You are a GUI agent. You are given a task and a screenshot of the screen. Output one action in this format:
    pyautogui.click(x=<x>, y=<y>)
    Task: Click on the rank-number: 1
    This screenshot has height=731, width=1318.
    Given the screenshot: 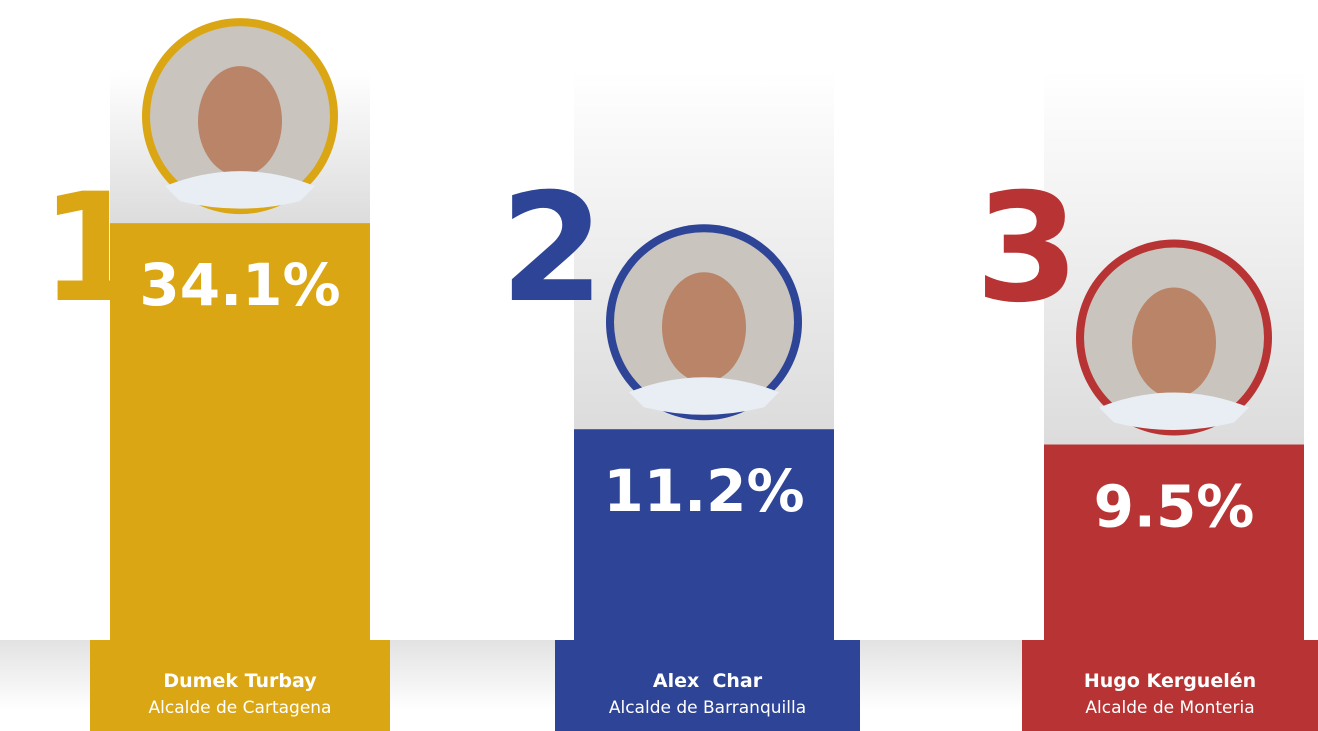 What is the action you would take?
    pyautogui.click(x=92, y=249)
    